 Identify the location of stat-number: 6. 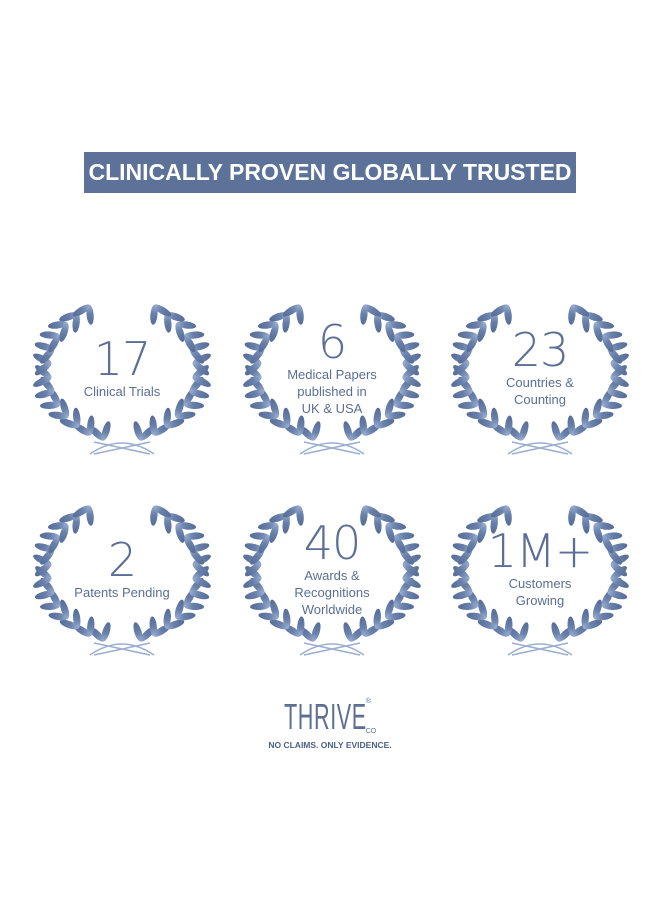
(332, 341).